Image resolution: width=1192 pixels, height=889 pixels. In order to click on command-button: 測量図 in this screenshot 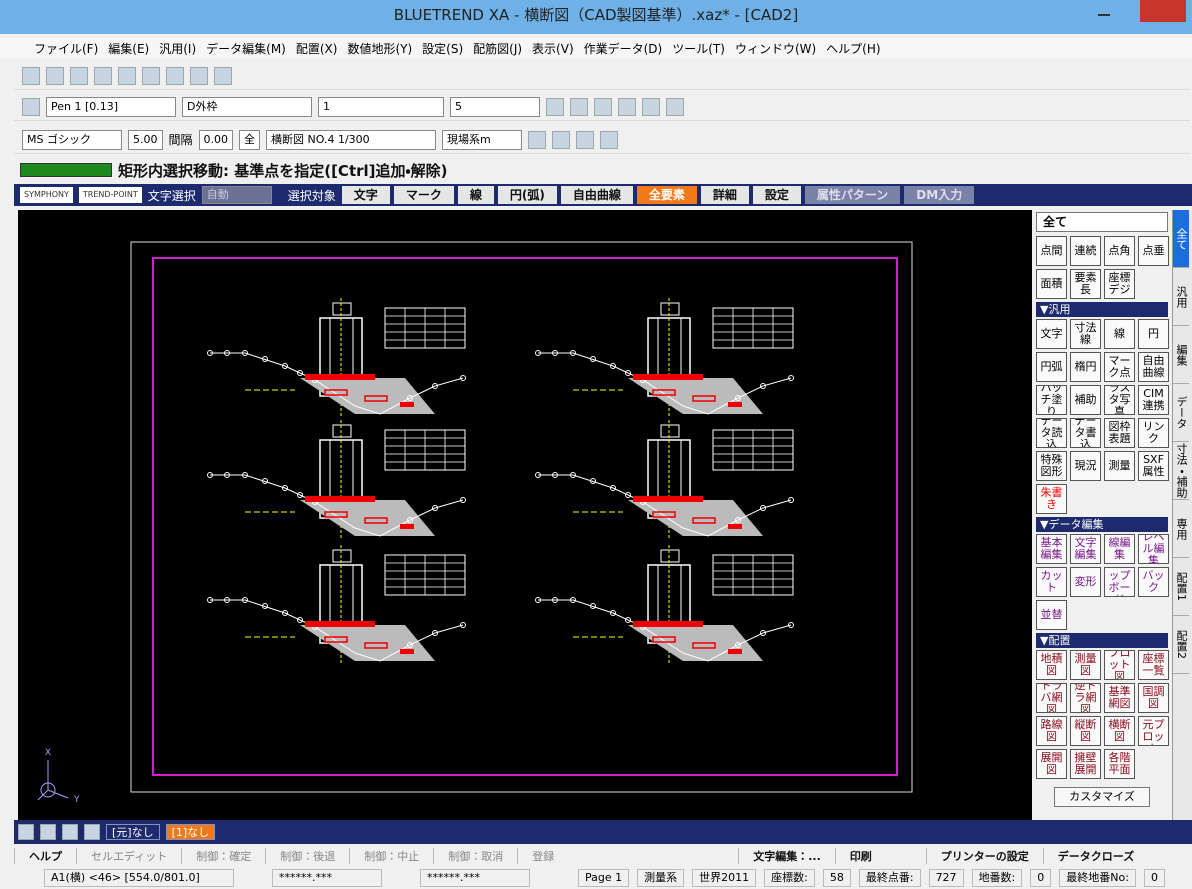, I will do `click(1085, 665)`.